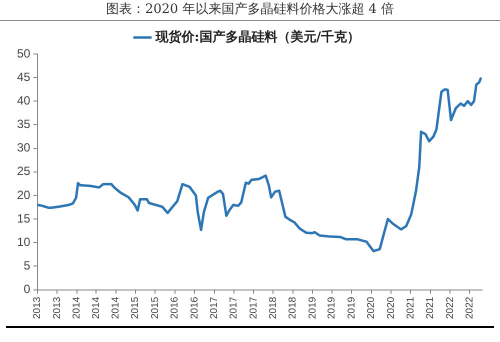  Describe the element at coordinates (23, 100) in the screenshot. I see `y-tick-label: 40` at that location.